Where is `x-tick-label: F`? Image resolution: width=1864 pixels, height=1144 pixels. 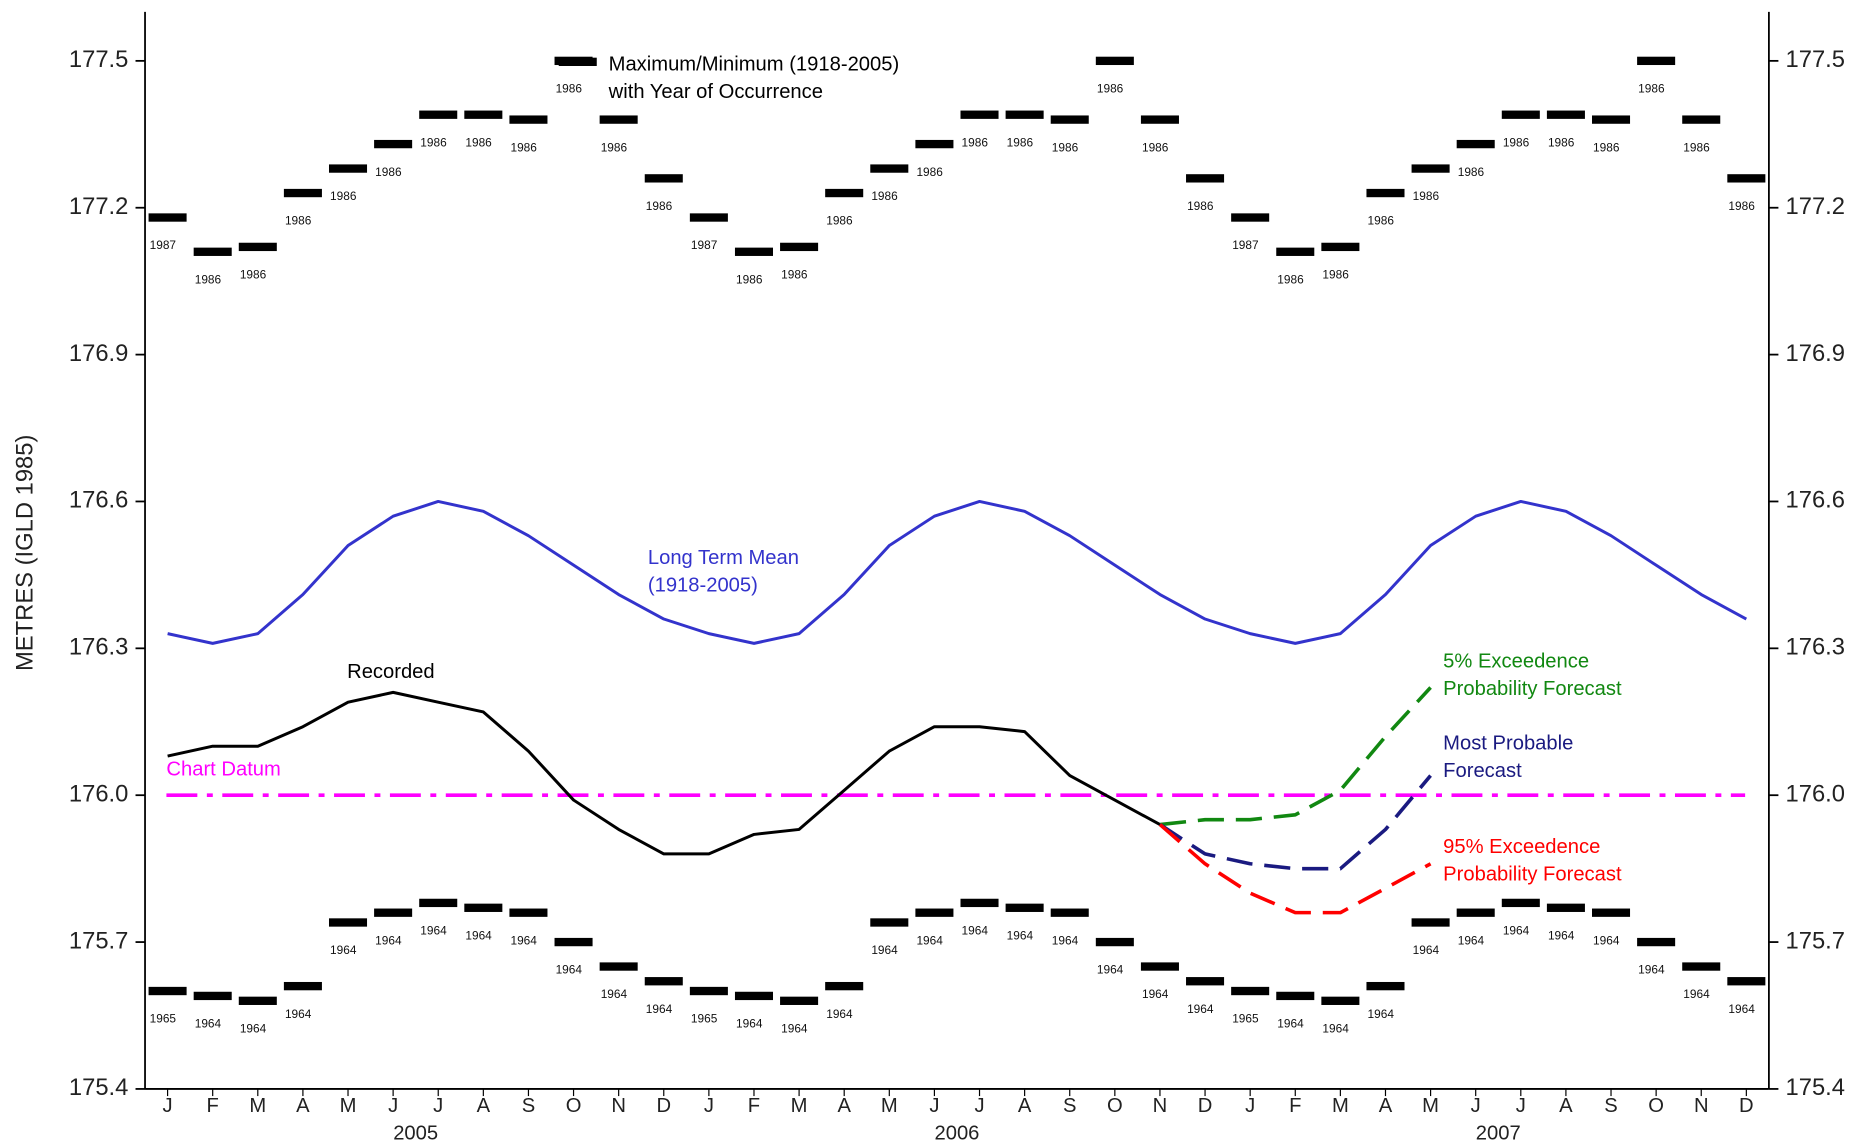 x-tick-label: F is located at coordinates (213, 1106).